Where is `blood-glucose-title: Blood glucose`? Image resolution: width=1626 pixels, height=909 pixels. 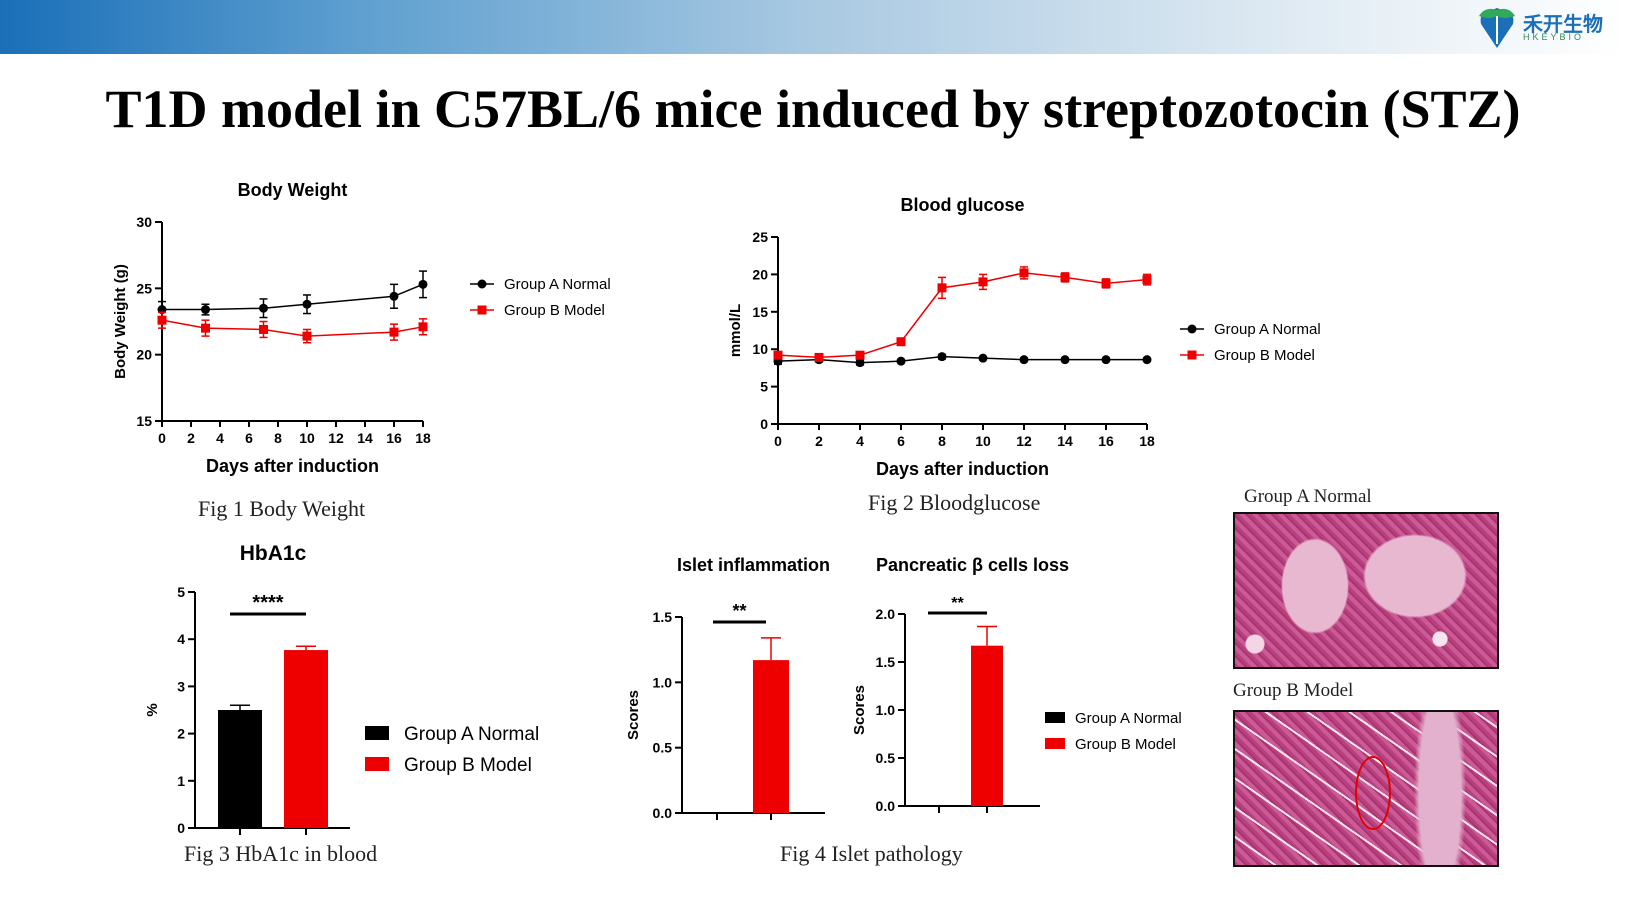 blood-glucose-title: Blood glucose is located at coordinates (962, 205).